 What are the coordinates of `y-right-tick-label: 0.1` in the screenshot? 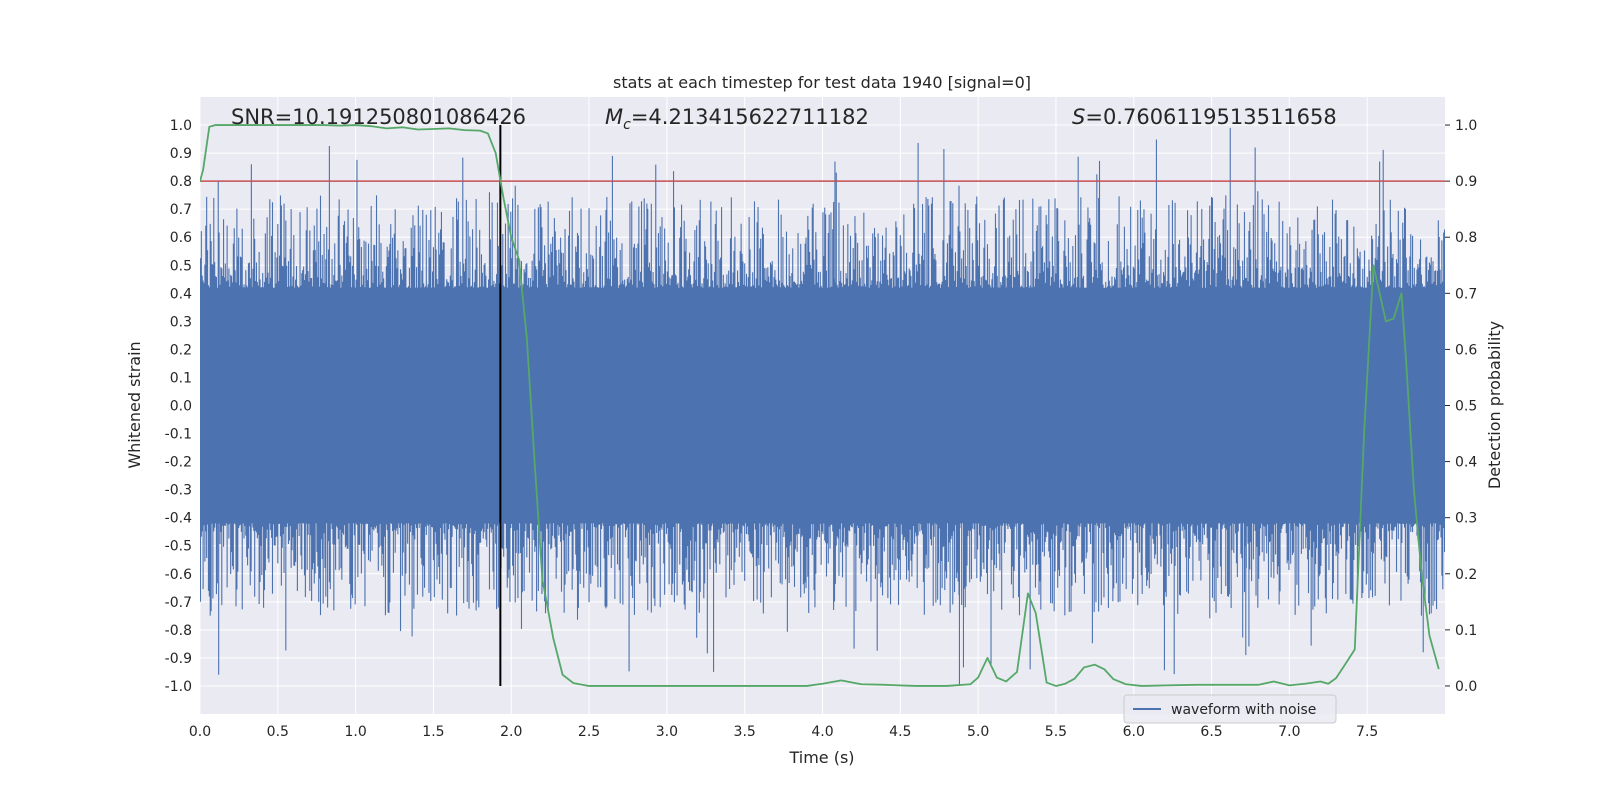 It's located at (1466, 631).